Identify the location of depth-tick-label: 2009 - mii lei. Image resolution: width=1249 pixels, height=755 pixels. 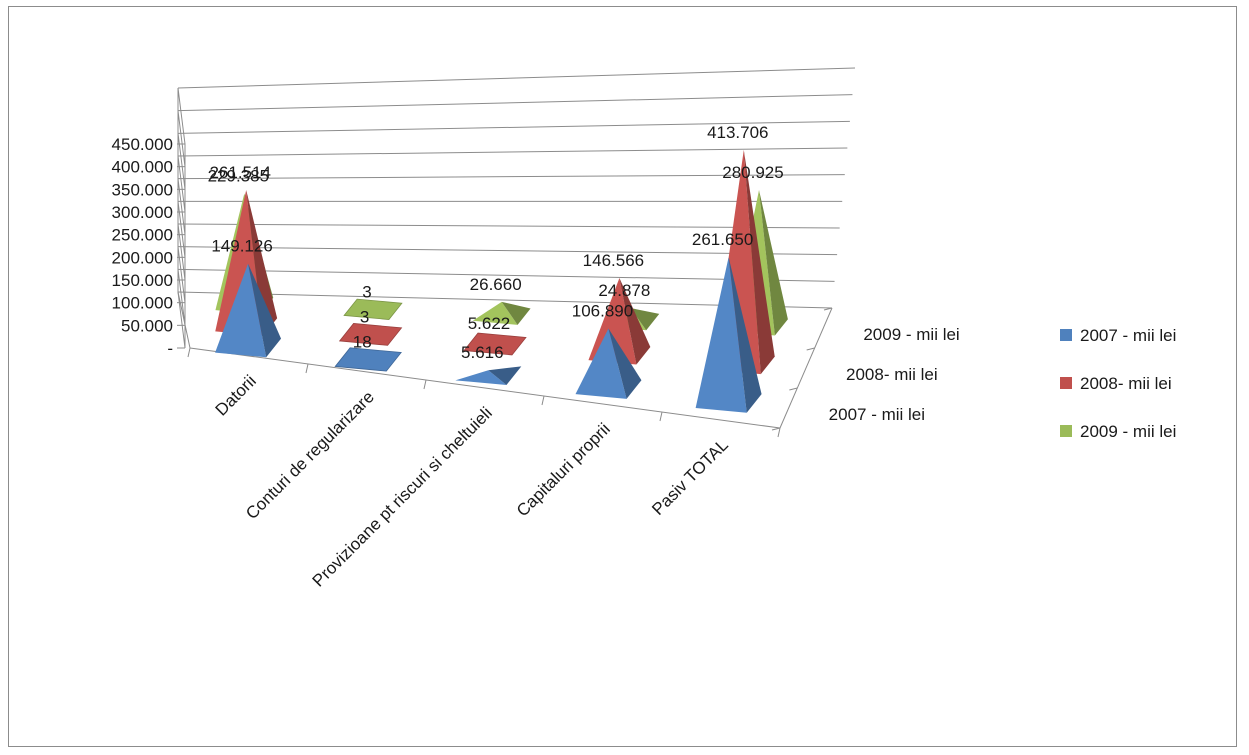
(911, 334).